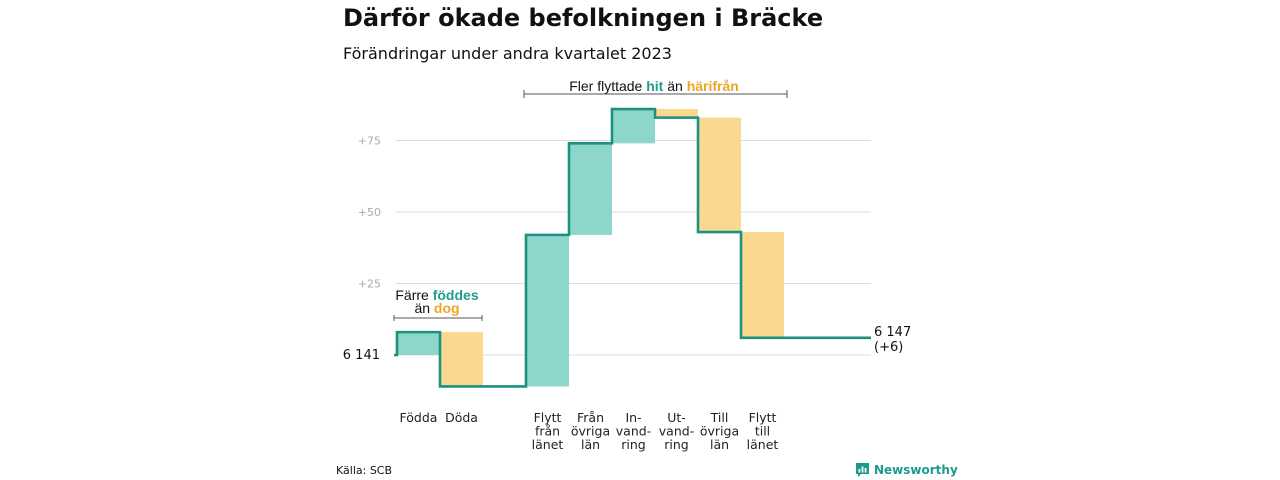  Describe the element at coordinates (719, 417) in the screenshot. I see `category-label: Till` at that location.